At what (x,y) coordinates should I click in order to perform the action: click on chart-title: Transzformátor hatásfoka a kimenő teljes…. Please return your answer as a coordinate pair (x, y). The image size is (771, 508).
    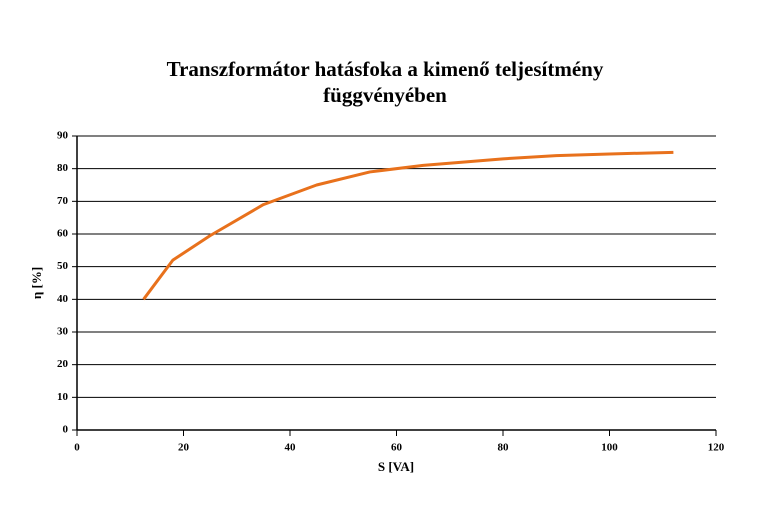
    Looking at the image, I should click on (385, 82).